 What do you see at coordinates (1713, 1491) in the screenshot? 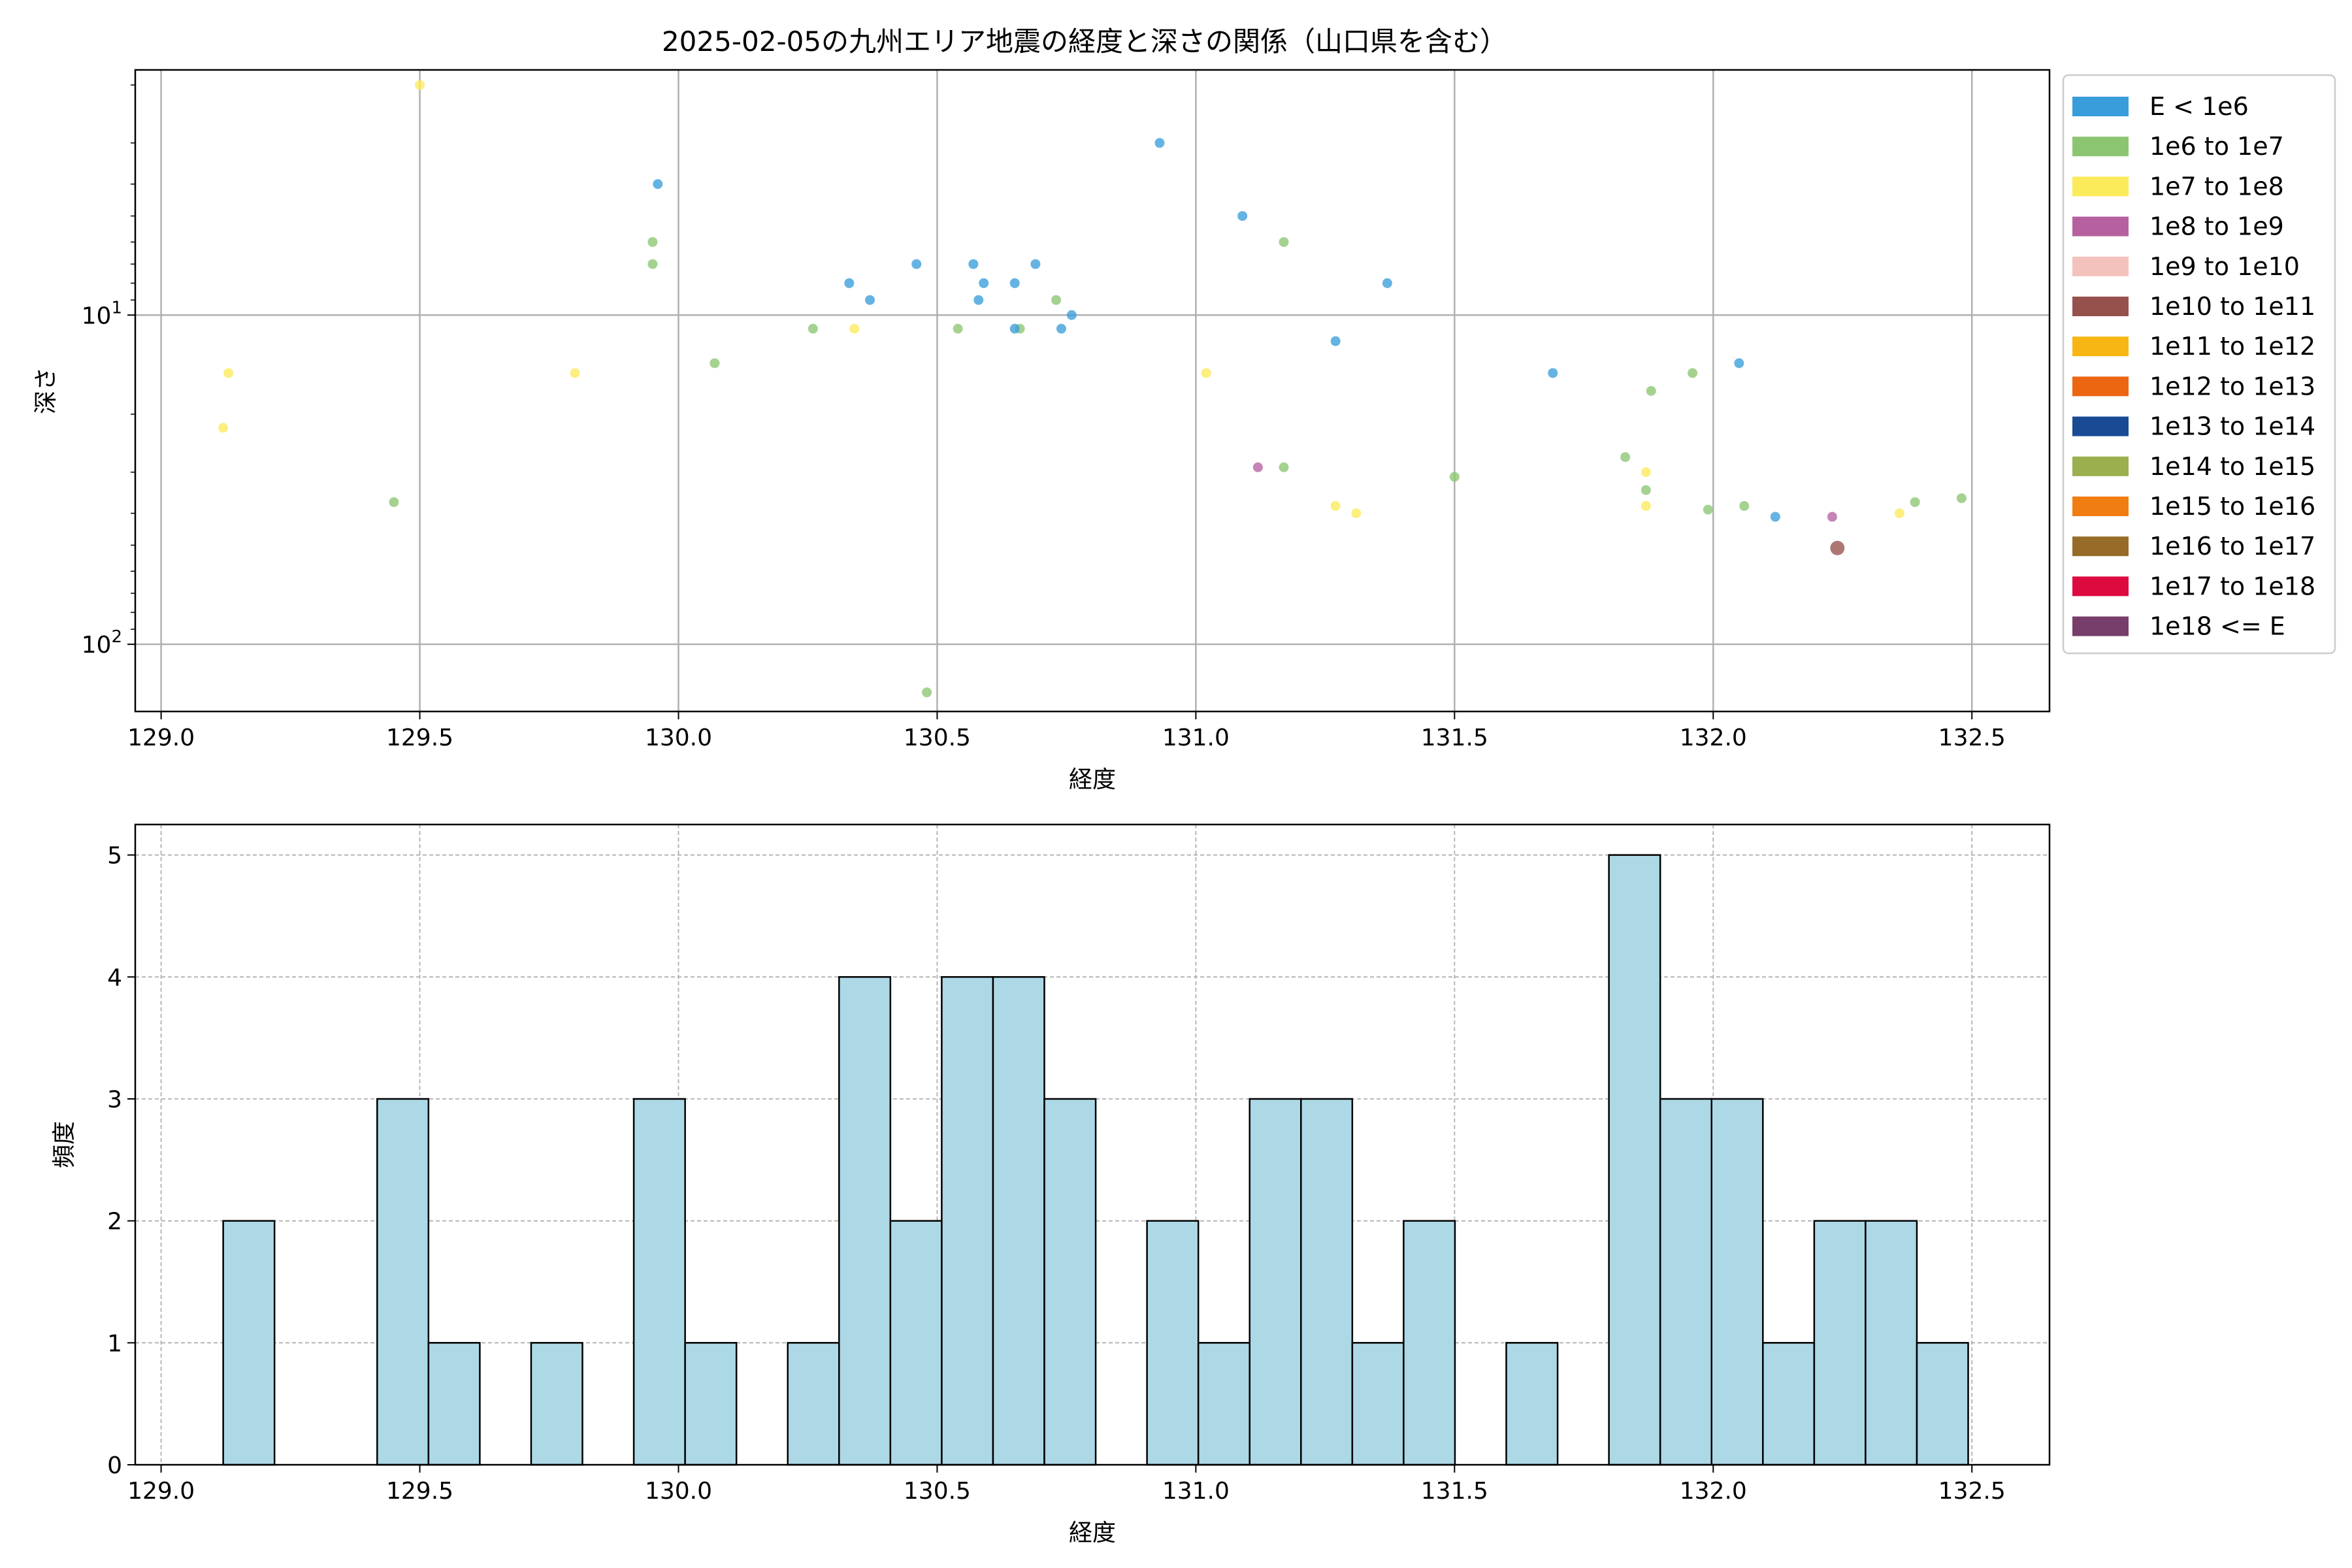
I see `histogram-x-tick-label: 132.0` at bounding box center [1713, 1491].